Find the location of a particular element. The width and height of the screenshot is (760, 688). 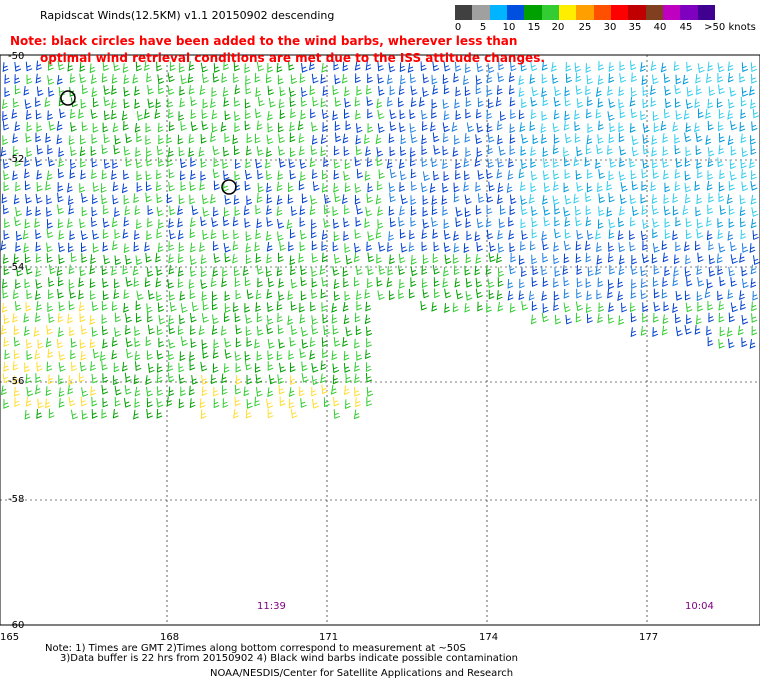

contamination-circle is located at coordinates (229, 187).